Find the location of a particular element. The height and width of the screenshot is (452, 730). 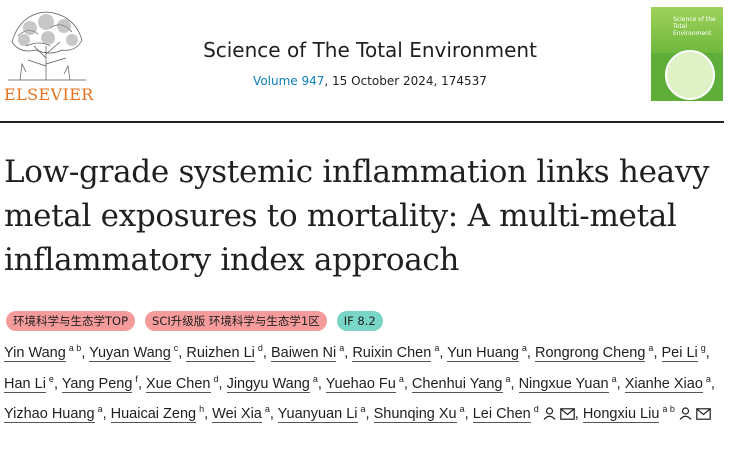

author-name: Wei Xia is located at coordinates (237, 414).